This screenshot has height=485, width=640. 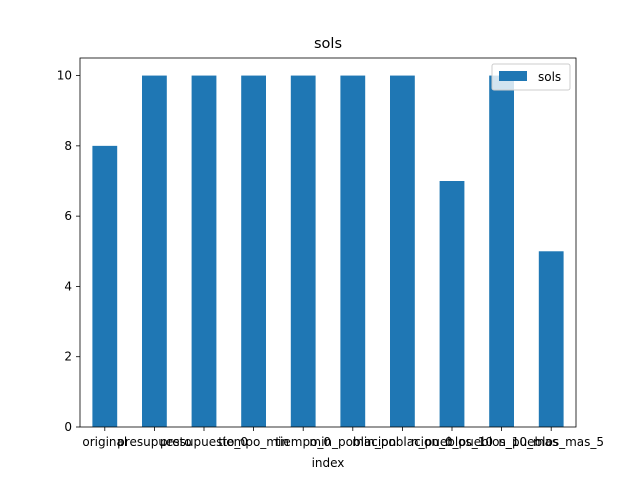 I want to click on chart-title: sols, so click(x=328, y=44).